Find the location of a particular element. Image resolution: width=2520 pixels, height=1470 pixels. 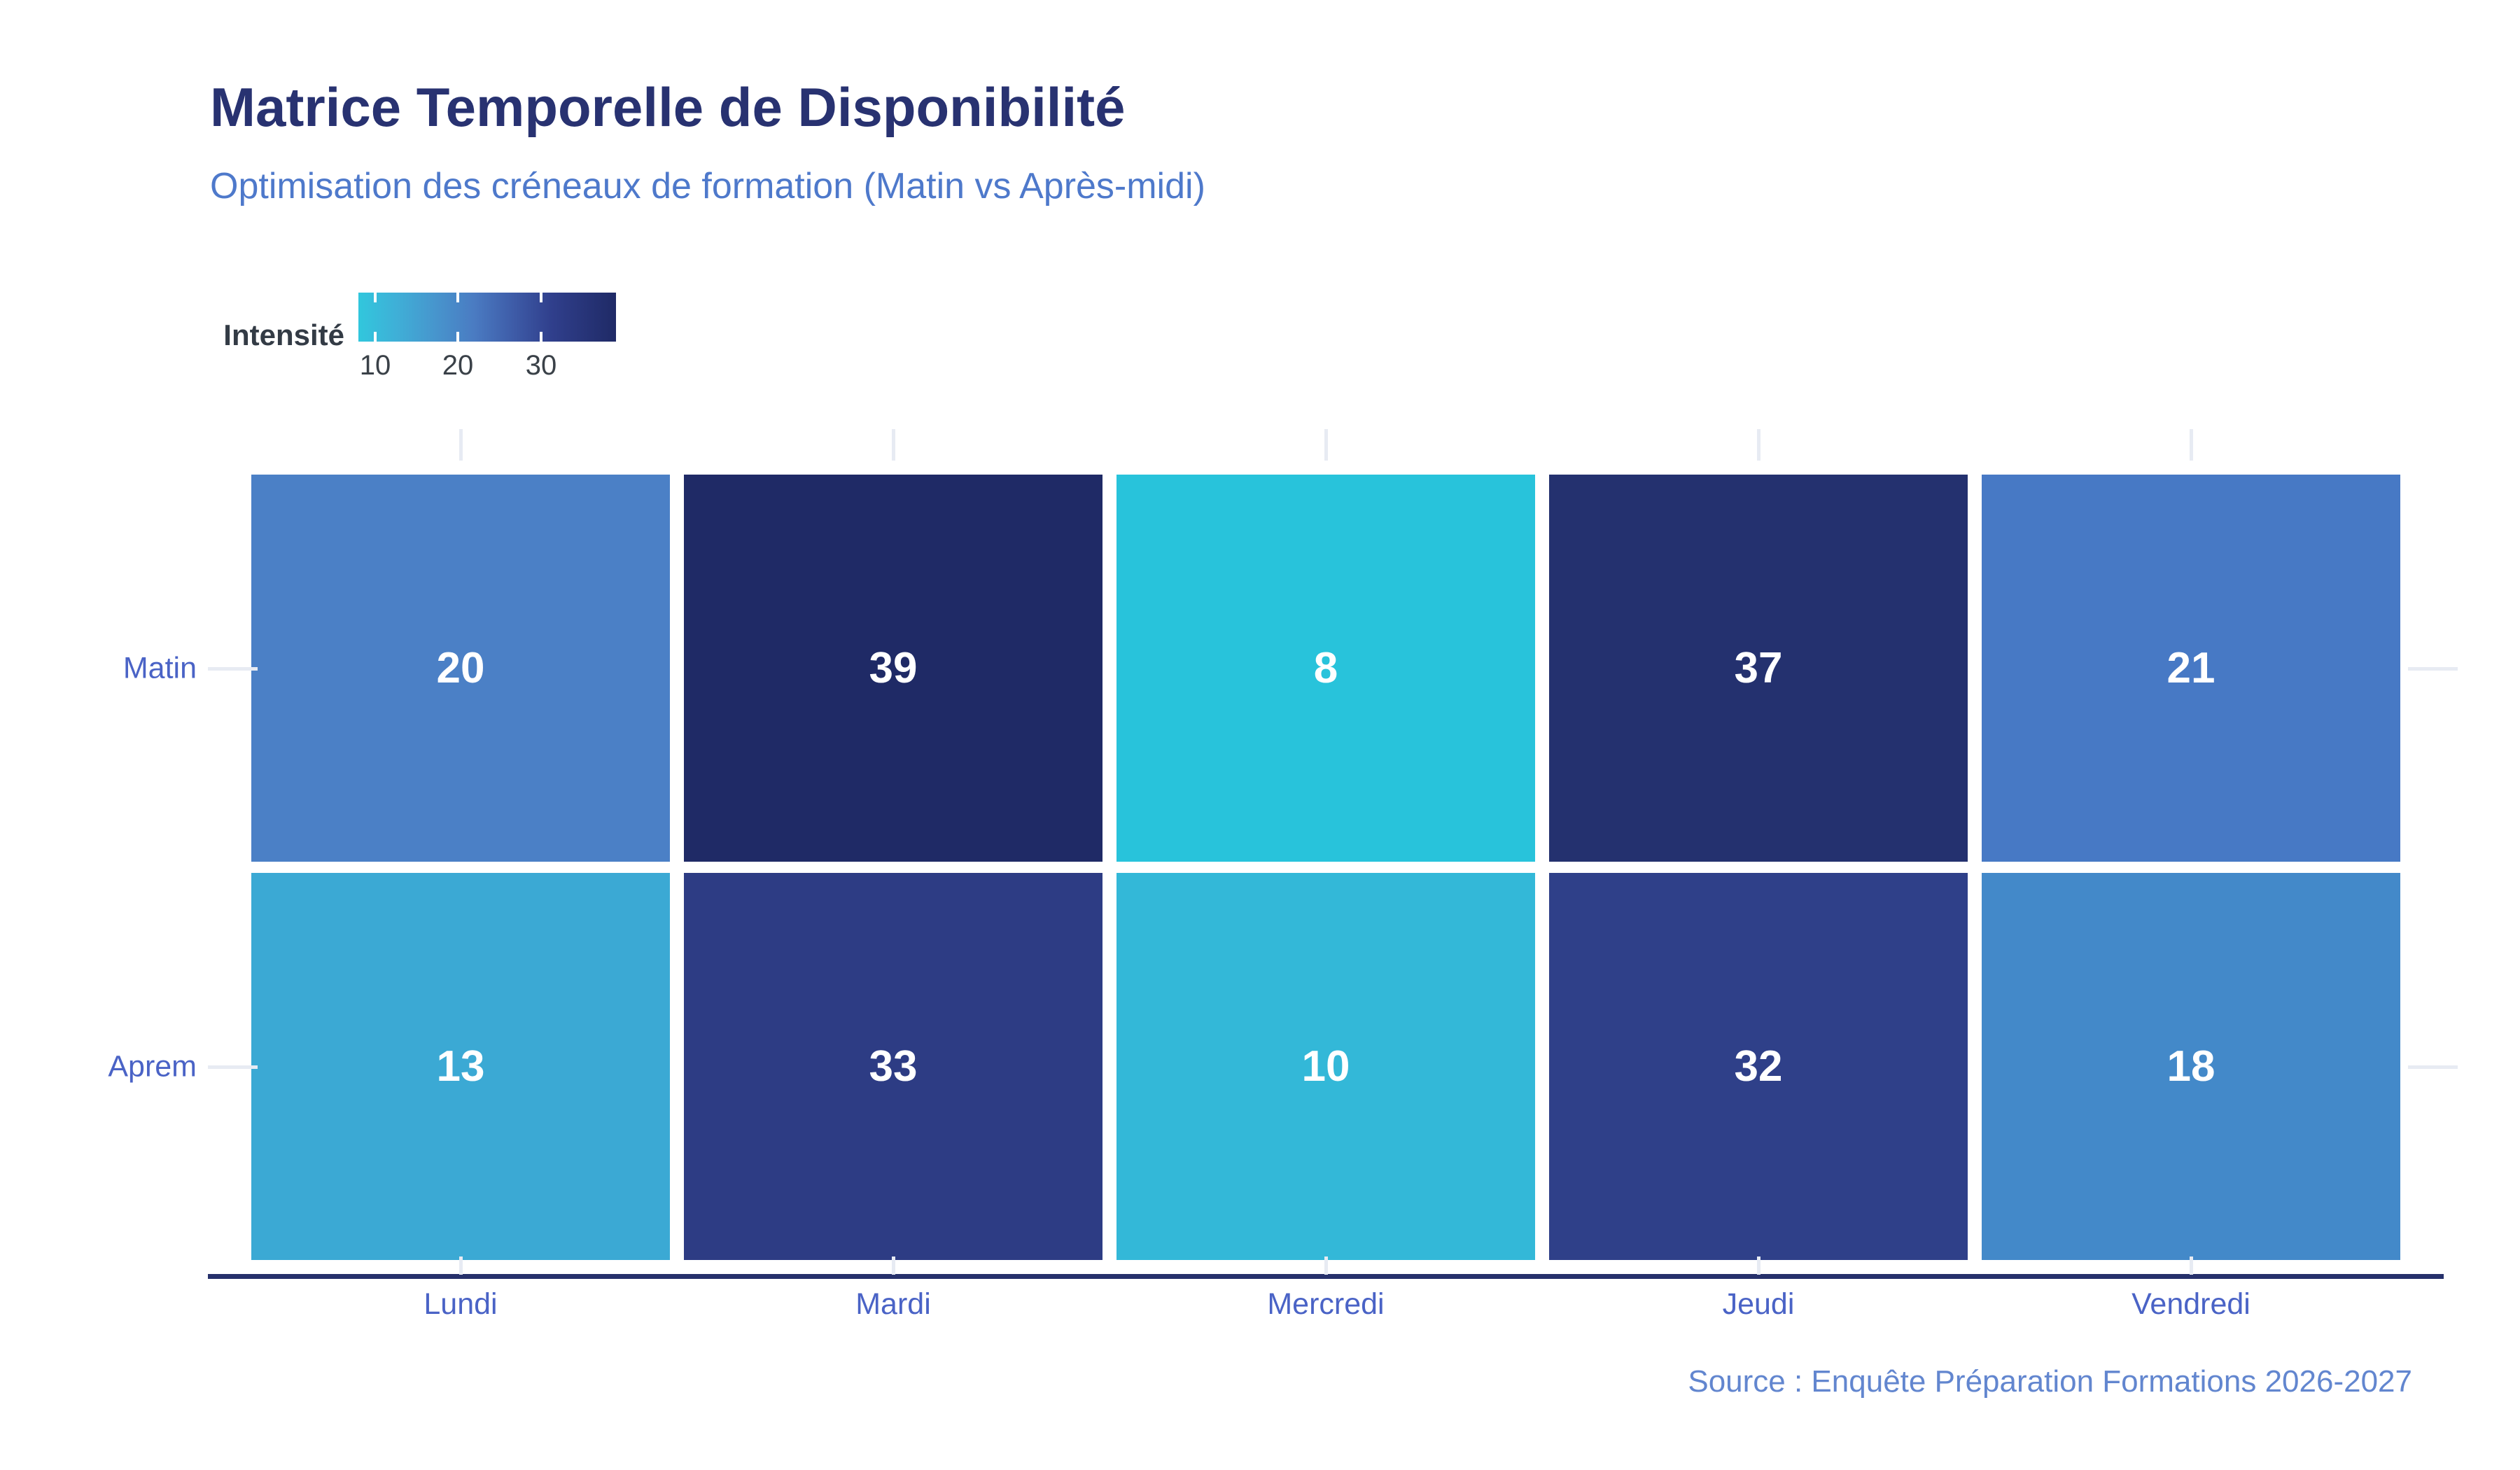

heatmap-cell-matin-mardi: 39 is located at coordinates (893, 668).